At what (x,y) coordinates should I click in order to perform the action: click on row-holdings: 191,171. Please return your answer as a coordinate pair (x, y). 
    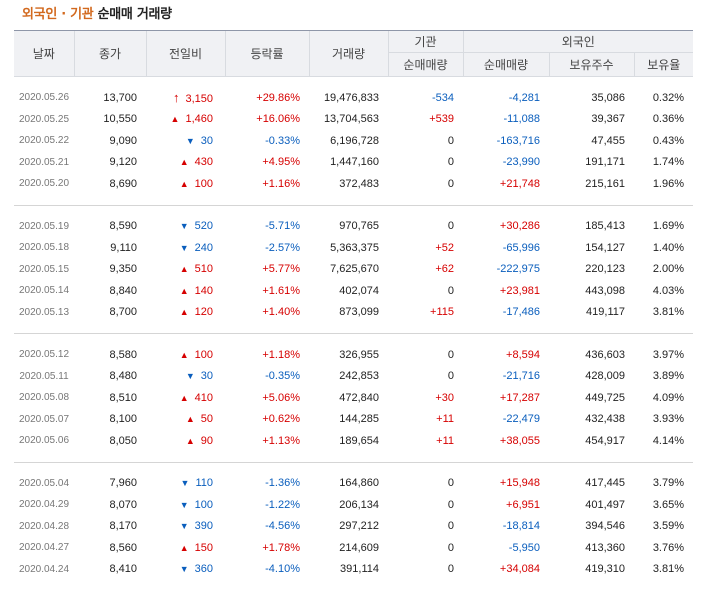
    Looking at the image, I should click on (605, 162).